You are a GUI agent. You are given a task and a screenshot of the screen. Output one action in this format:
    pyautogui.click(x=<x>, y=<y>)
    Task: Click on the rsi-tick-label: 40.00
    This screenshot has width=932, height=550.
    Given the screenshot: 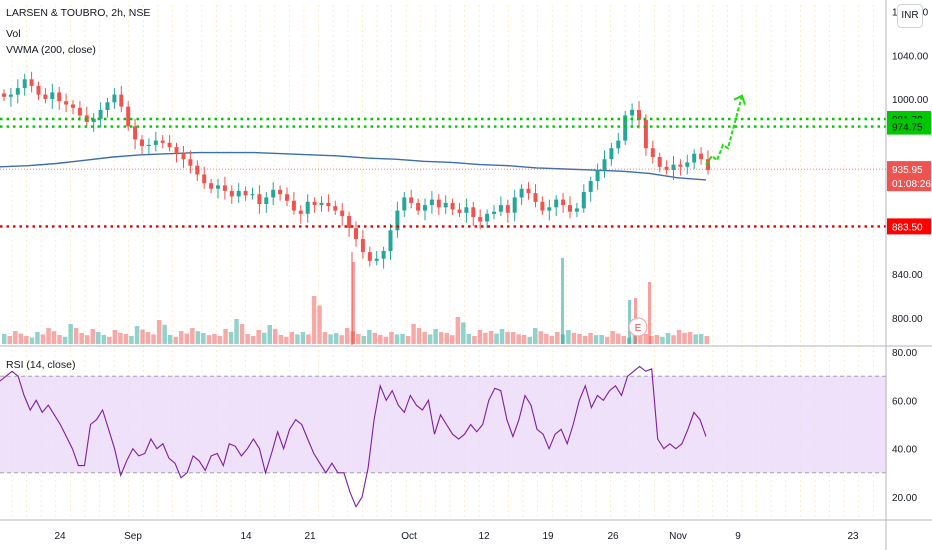 What is the action you would take?
    pyautogui.click(x=904, y=450)
    